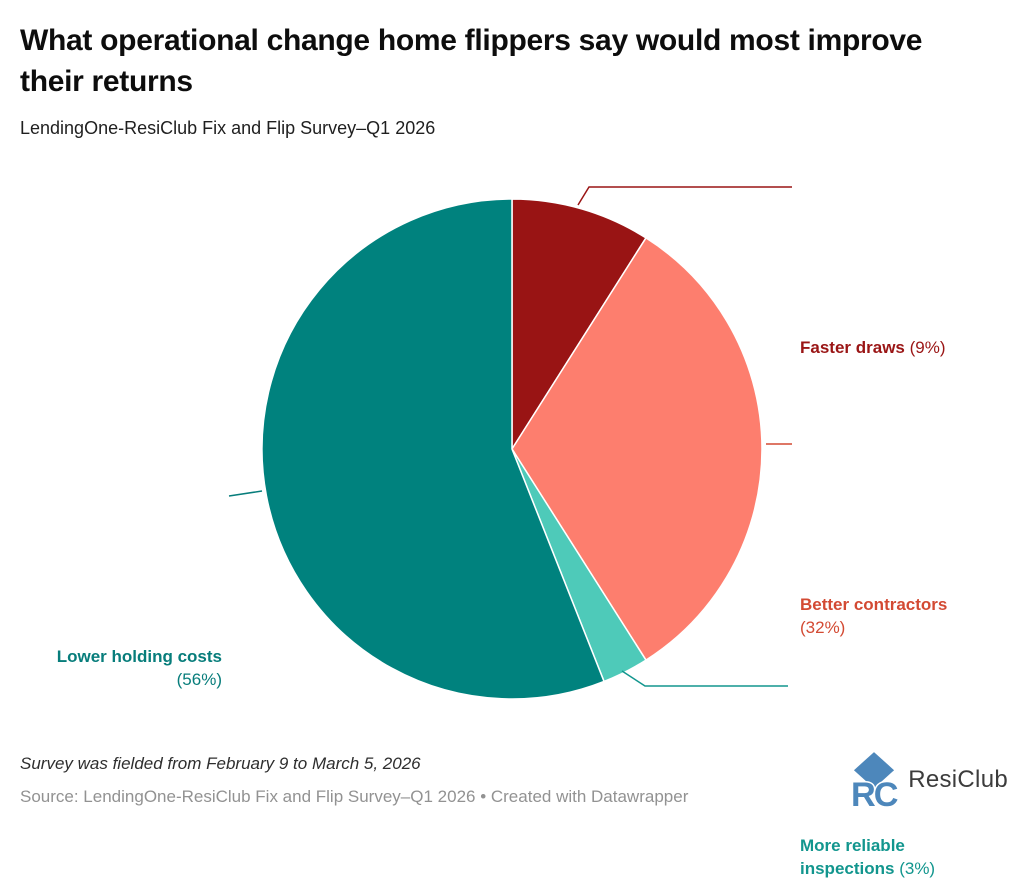 This screenshot has width=1024, height=880. Describe the element at coordinates (927, 347) in the screenshot. I see `pie-label-pct: (9%)` at that location.